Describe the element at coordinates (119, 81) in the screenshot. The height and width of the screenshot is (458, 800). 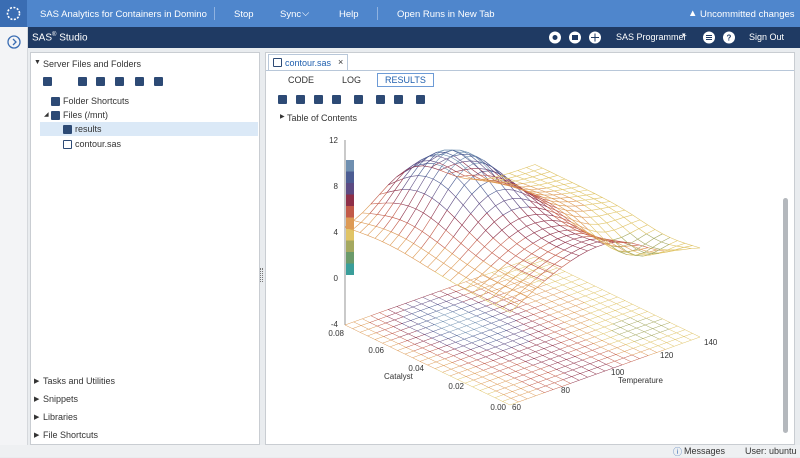
I see `upload-button` at that location.